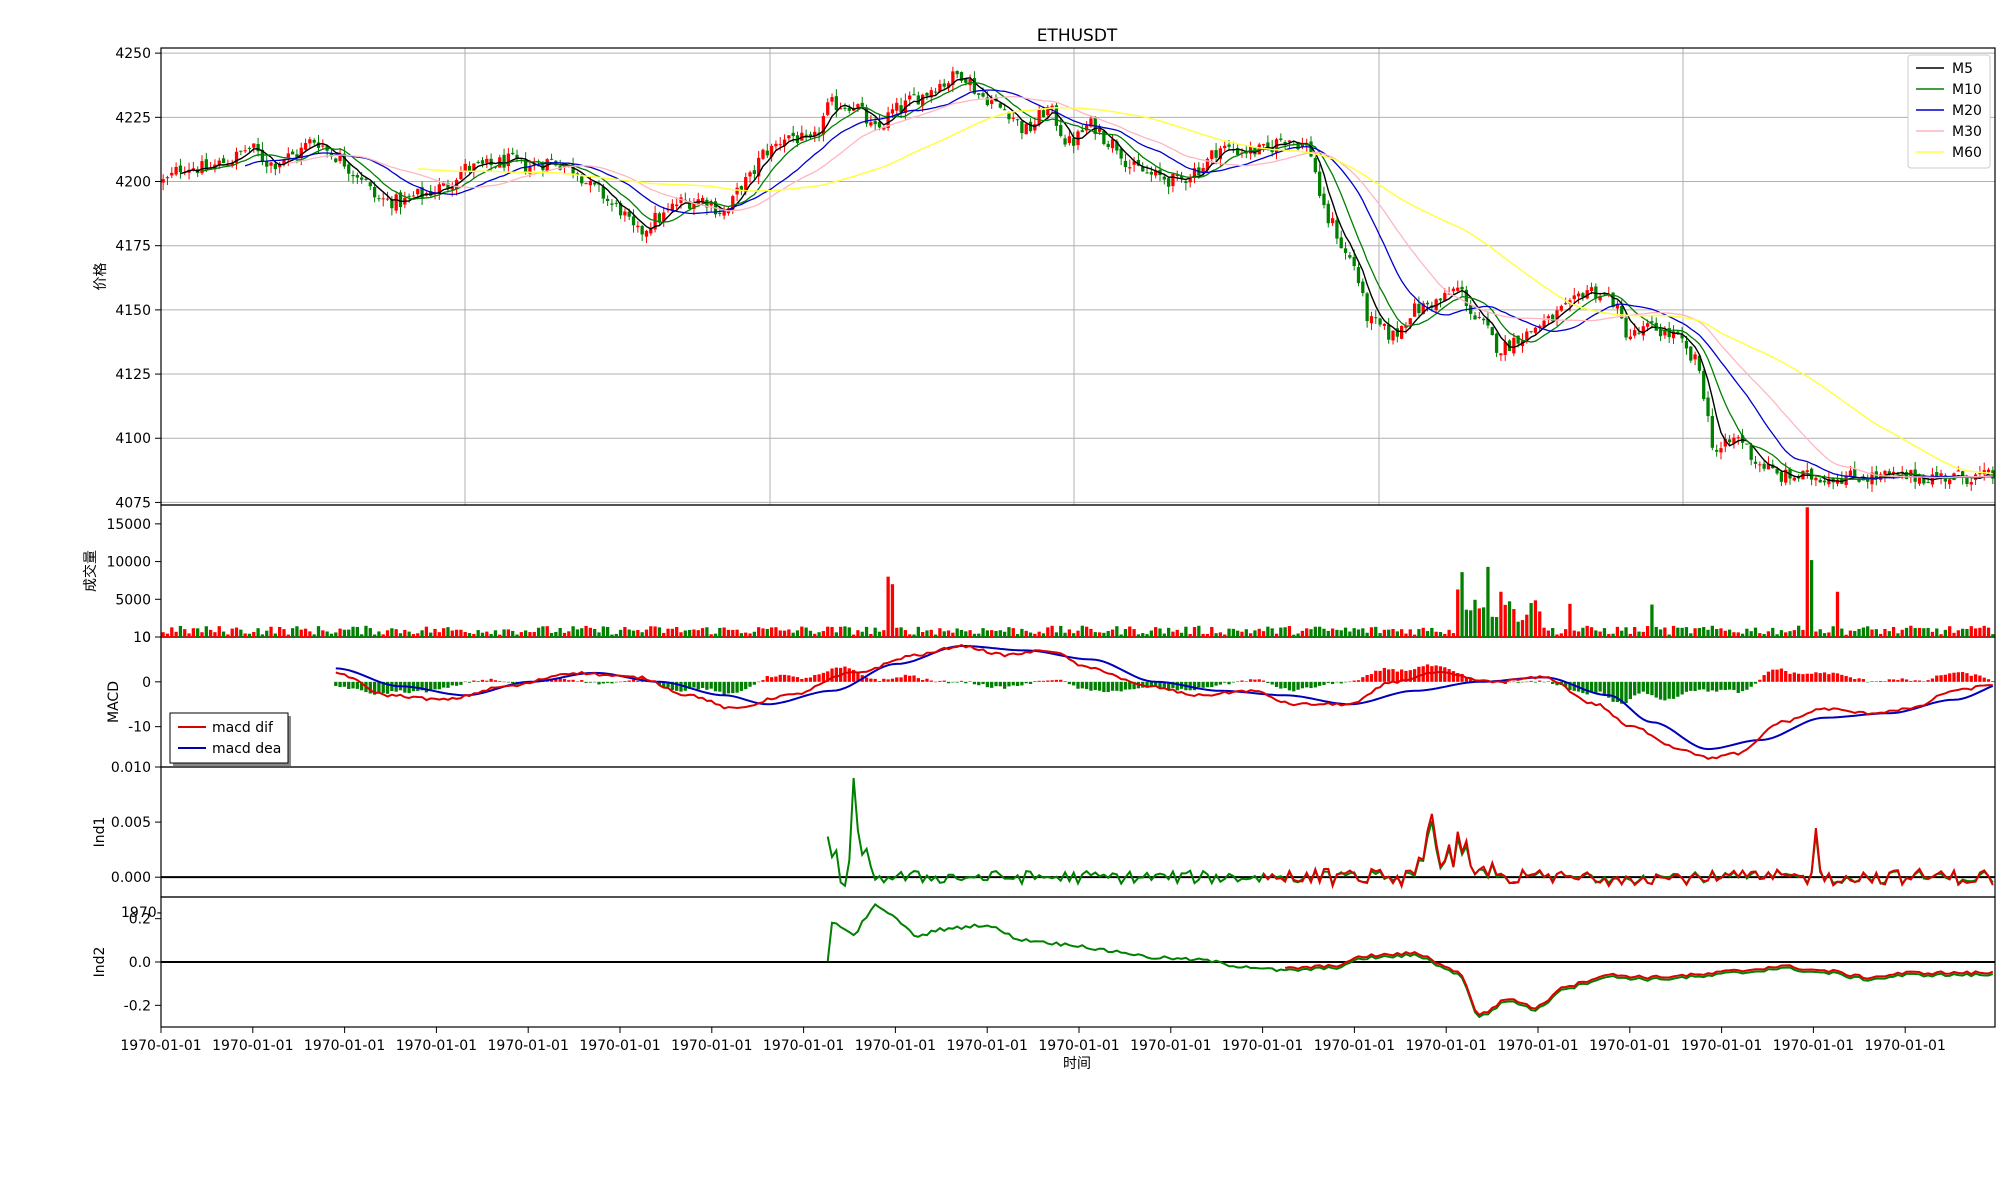 This screenshot has width=2000, height=1204. What do you see at coordinates (1967, 153) in the screenshot?
I see `legend-label-m60: M60` at bounding box center [1967, 153].